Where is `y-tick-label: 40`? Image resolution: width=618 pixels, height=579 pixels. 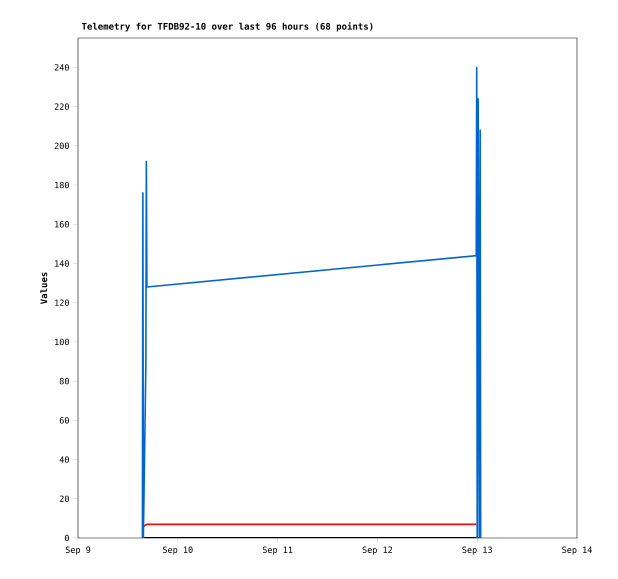
y-tick-label: 40 is located at coordinates (64, 459).